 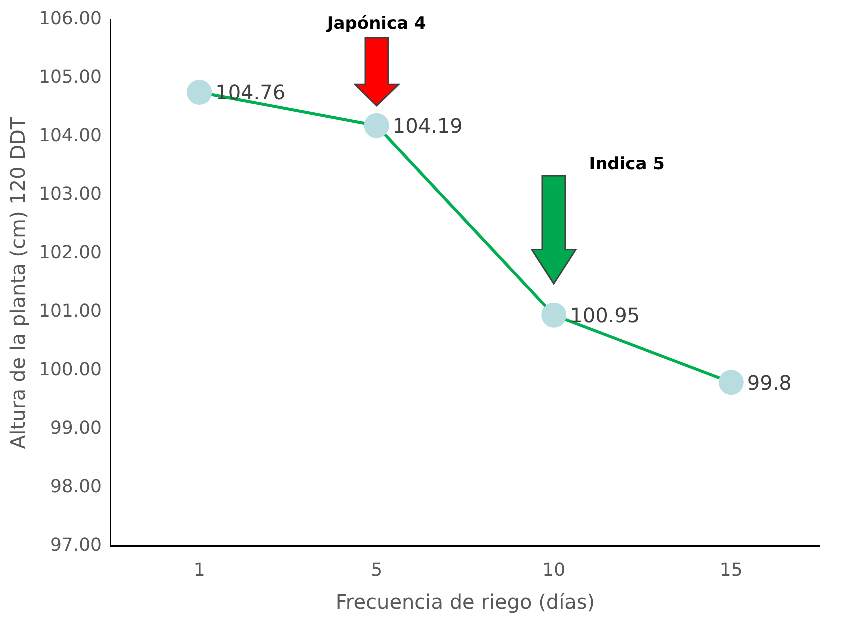 I want to click on x-tick-label: 5, so click(x=377, y=570).